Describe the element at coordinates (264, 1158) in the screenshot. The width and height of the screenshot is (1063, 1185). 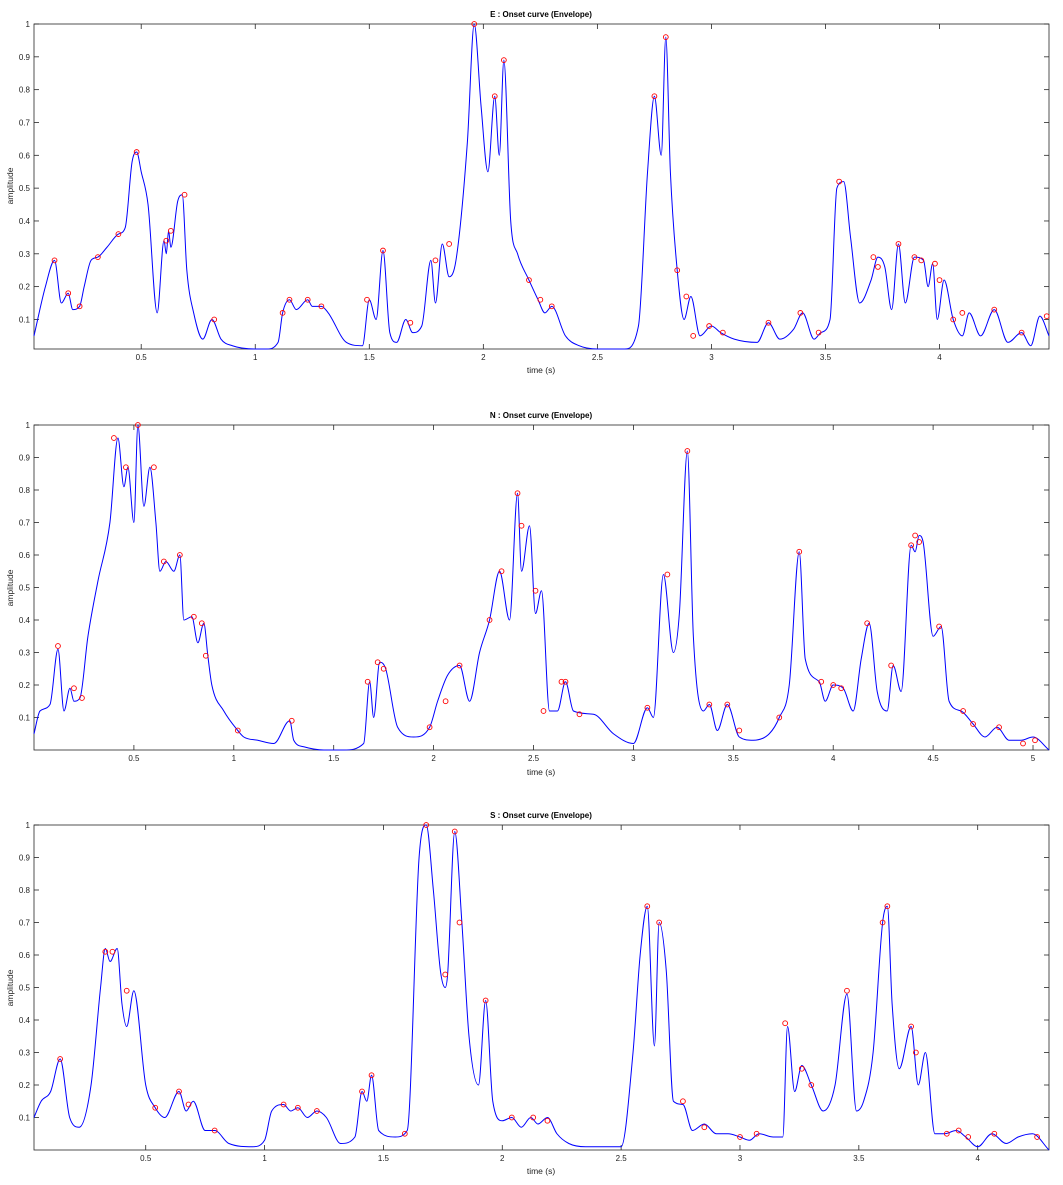
I see `x-tick-label: 1` at that location.